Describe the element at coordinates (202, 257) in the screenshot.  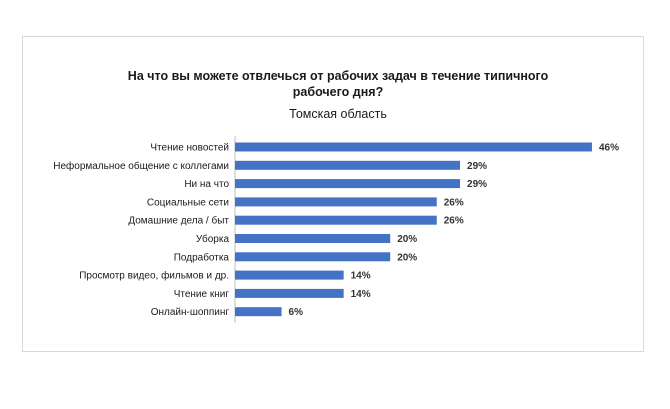
I see `category-label: Подработка` at that location.